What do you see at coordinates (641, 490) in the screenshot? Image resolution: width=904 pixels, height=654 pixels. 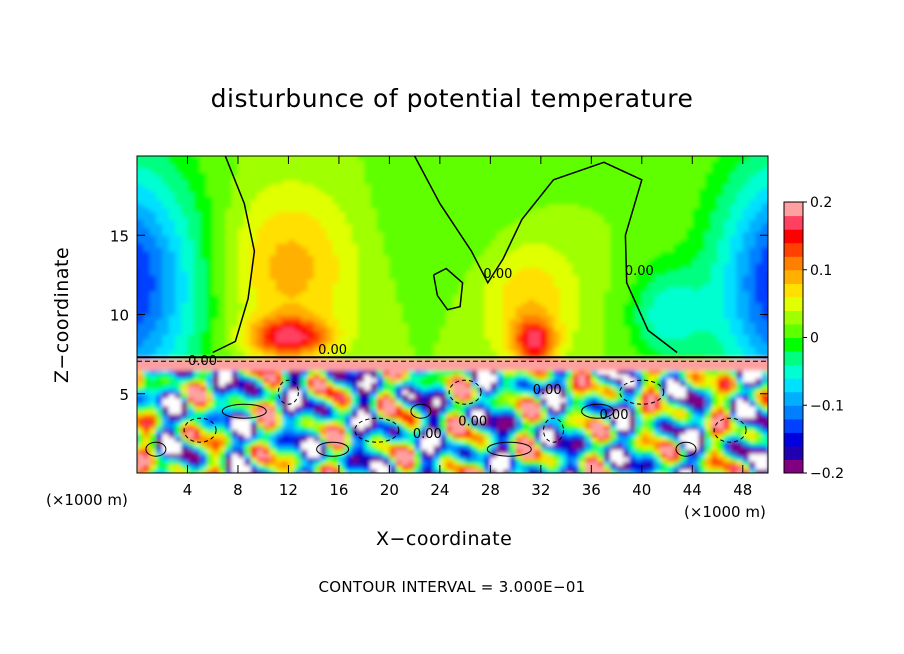 I see `x-tick-label: 40` at bounding box center [641, 490].